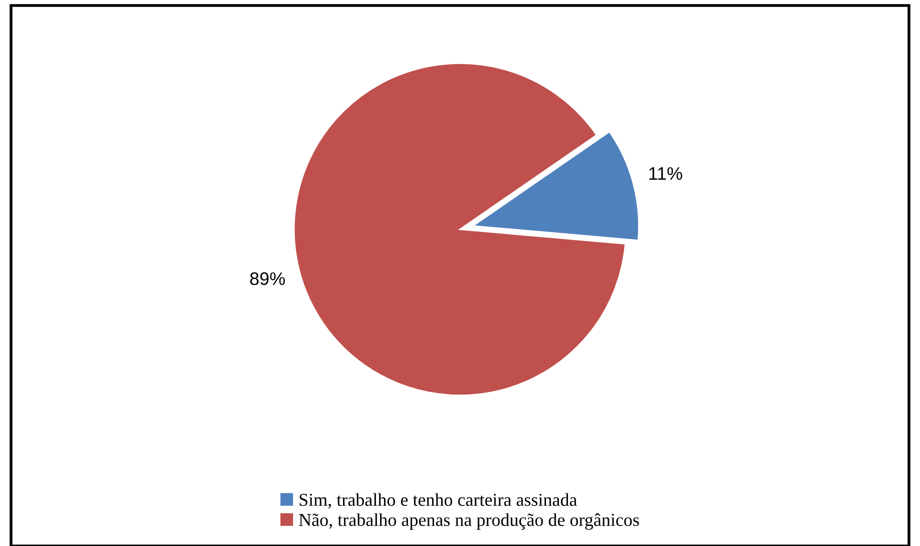  What do you see at coordinates (438, 501) in the screenshot?
I see `legend-label: Sim, trabalho e tenho carteira assinada` at bounding box center [438, 501].